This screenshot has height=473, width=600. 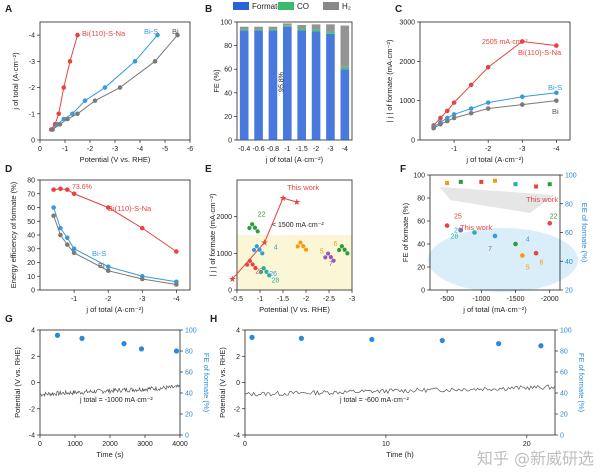 I want to click on y2-tick-label: 20, so click(x=569, y=291).